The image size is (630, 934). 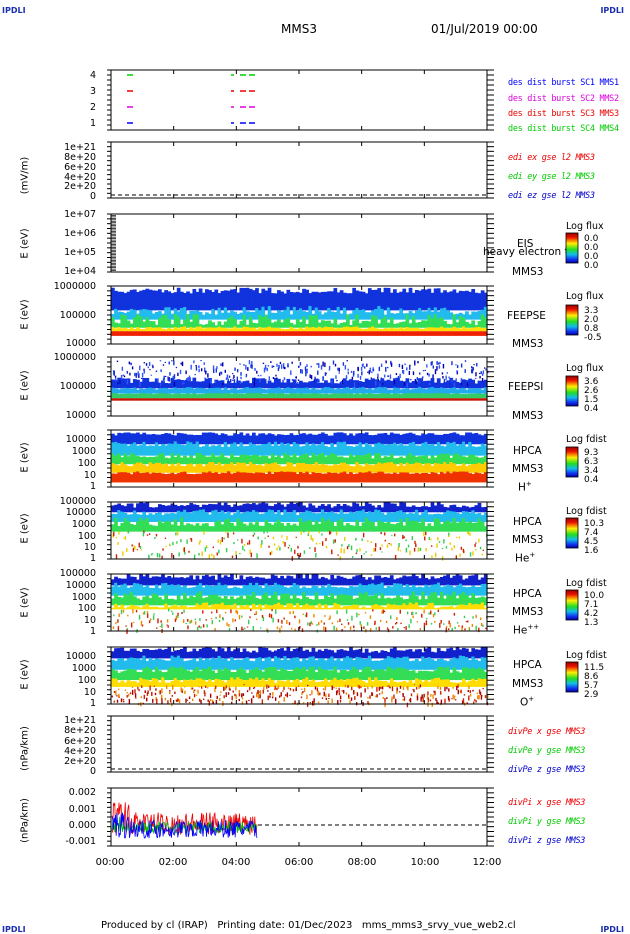 I want to click on x-tick-label: 00:00, so click(x=110, y=862).